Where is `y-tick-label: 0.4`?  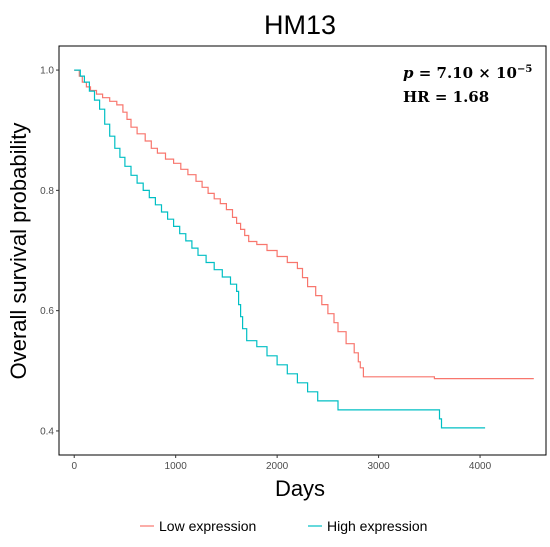
y-tick-label: 0.4 is located at coordinates (47, 431).